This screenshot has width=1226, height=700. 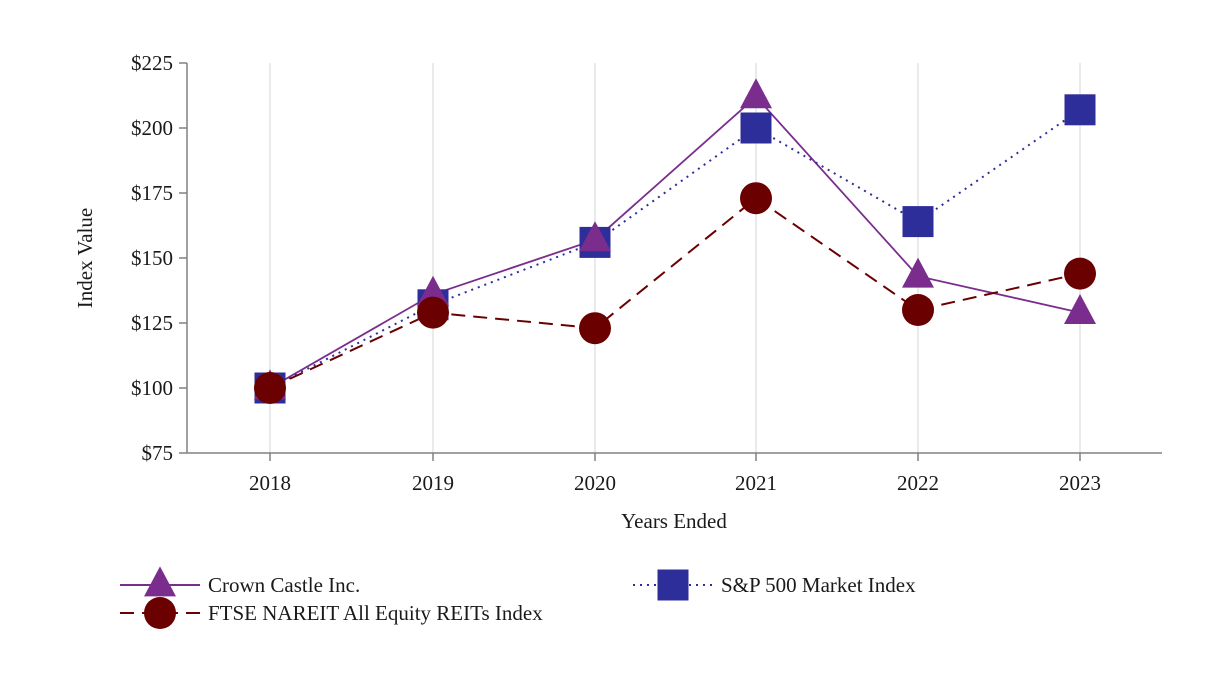 I want to click on x-tick-label: 2023, so click(x=1080, y=483).